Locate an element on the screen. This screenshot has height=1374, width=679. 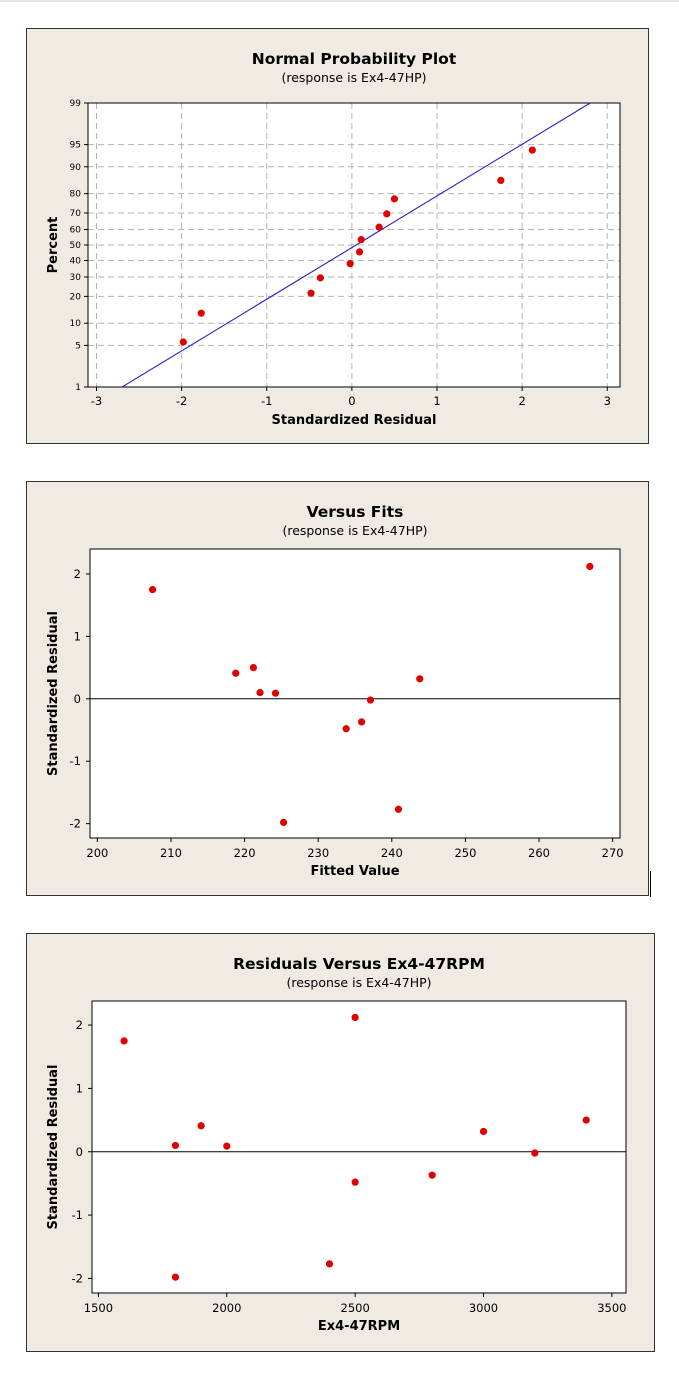
x-tick-label: 3000 is located at coordinates (483, 1308).